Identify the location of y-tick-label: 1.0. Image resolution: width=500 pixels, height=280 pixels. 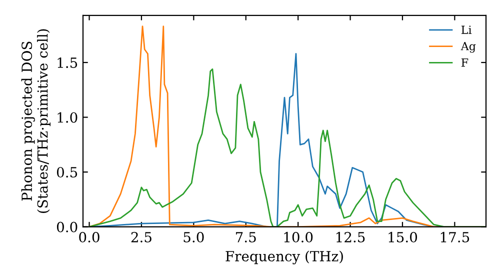
(68, 117).